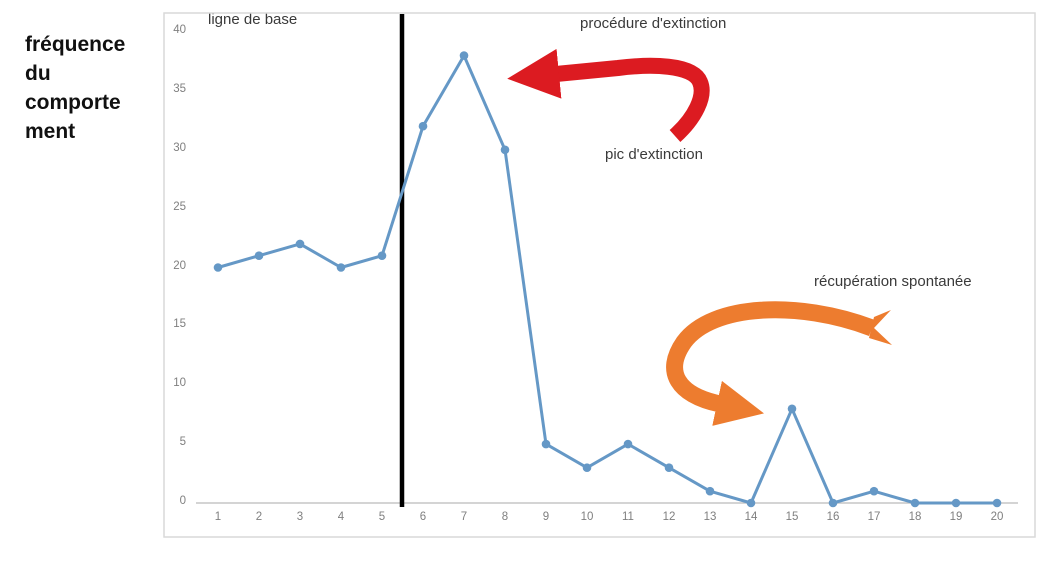  I want to click on x-tick-label: 1, so click(218, 517).